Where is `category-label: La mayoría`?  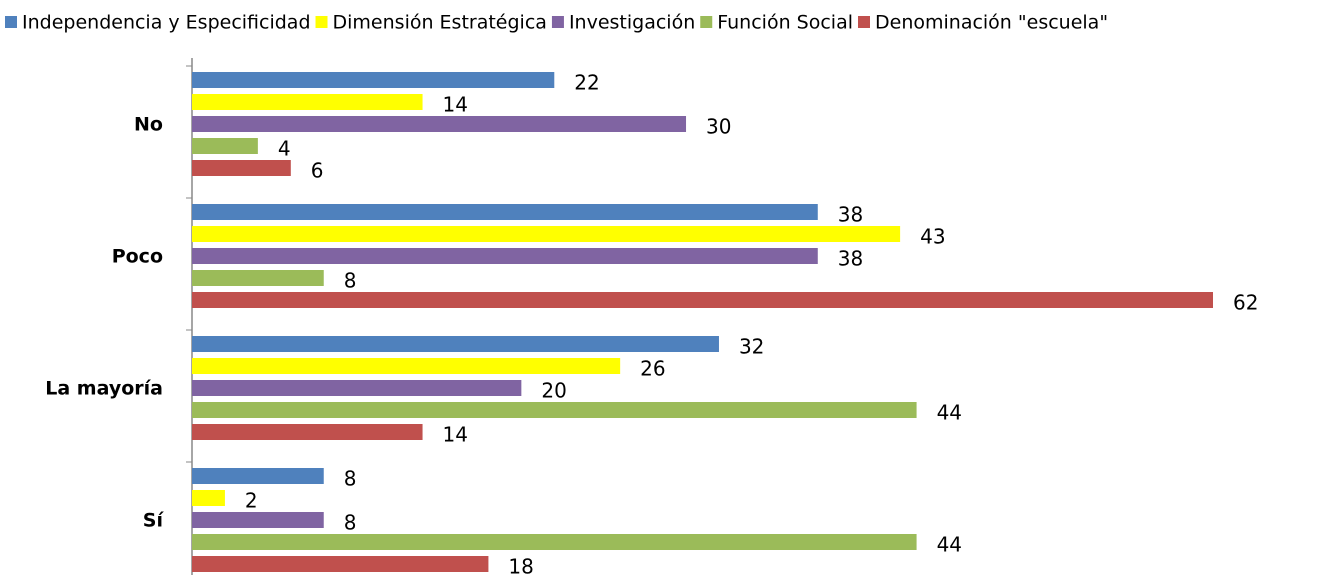 category-label: La mayoría is located at coordinates (104, 389).